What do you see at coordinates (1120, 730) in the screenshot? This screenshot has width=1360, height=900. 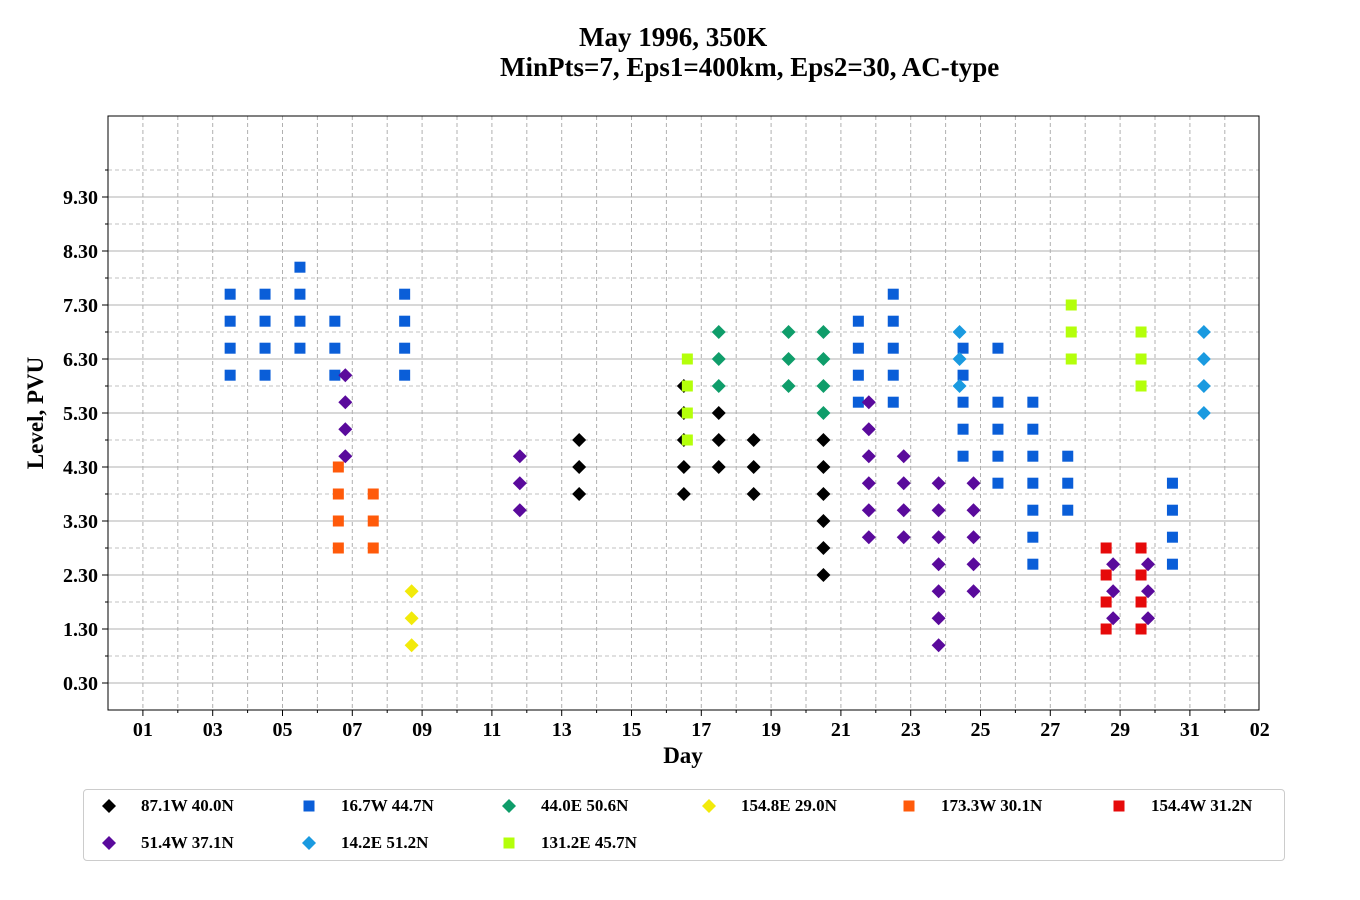 I see `x-tick-label: 29` at bounding box center [1120, 730].